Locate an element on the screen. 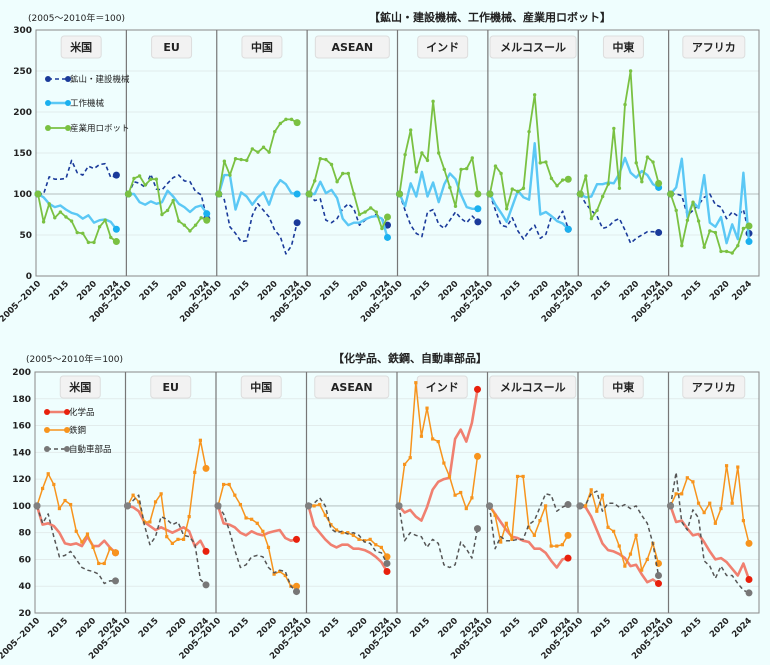  region-label: EU is located at coordinates (171, 47).